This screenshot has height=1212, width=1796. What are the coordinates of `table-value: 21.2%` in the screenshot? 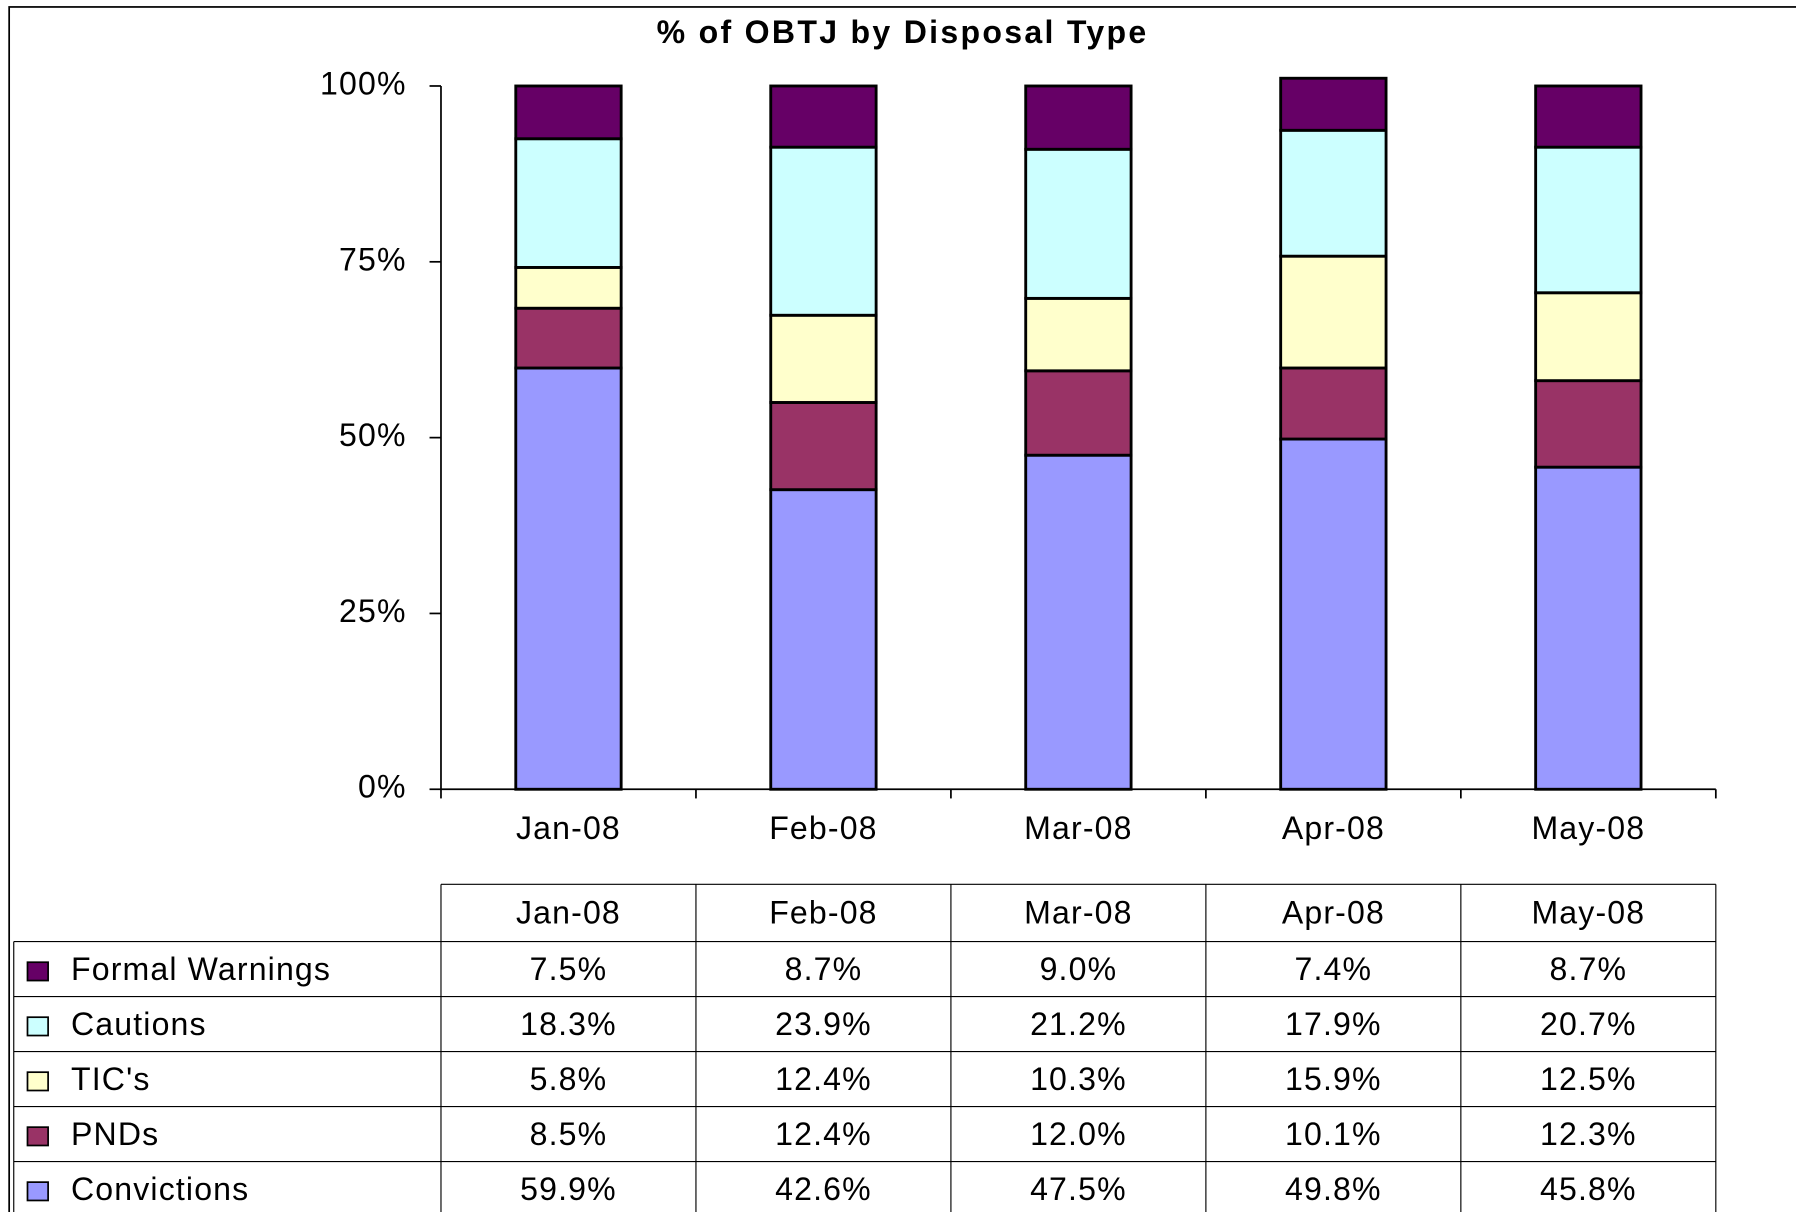 It's located at (1078, 1024).